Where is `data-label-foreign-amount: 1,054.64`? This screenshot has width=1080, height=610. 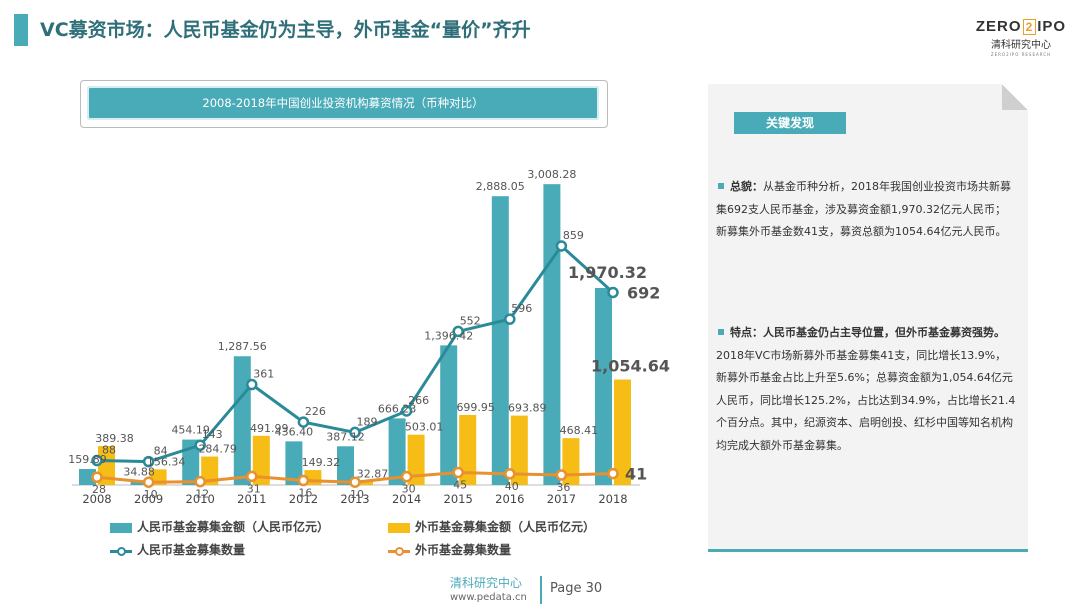
data-label-foreign-amount: 1,054.64 is located at coordinates (630, 366).